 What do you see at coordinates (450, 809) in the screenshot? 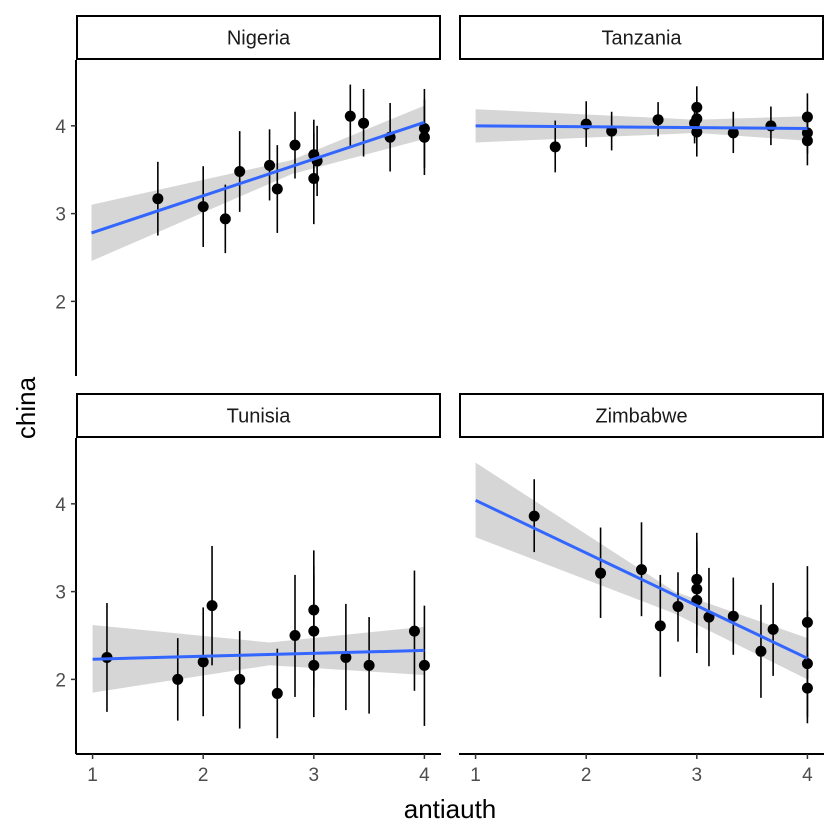
I see `x-axis-title: antiauth` at bounding box center [450, 809].